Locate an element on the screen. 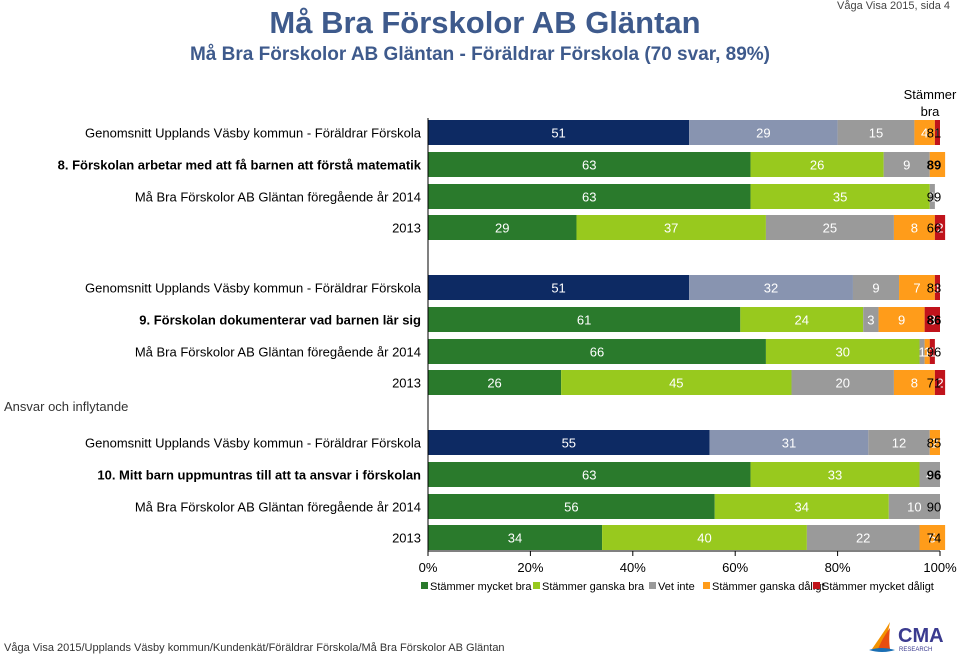  stammer-bra-value: 81 is located at coordinates (934, 133).